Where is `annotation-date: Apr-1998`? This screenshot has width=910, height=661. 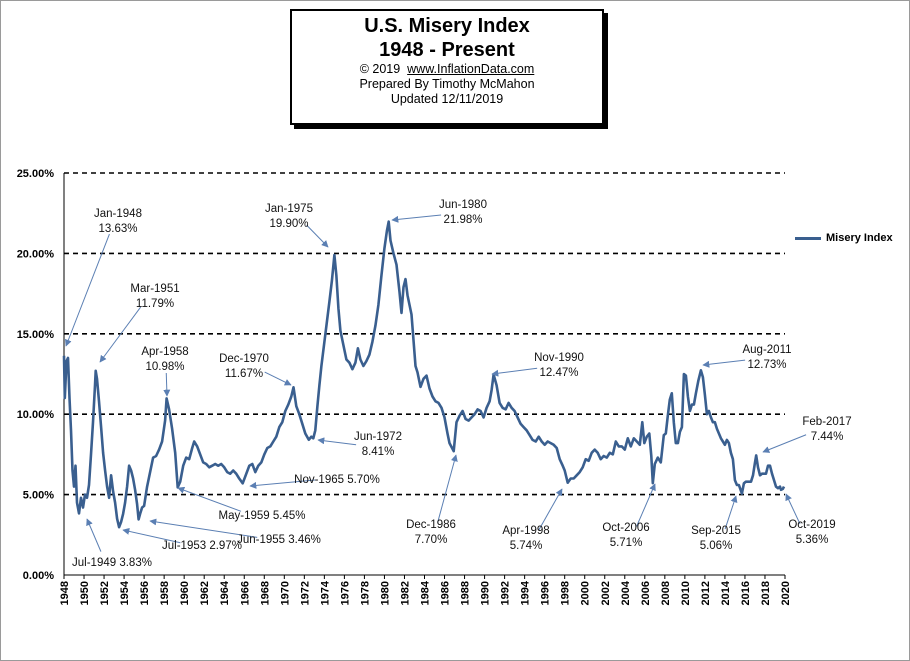
annotation-date: Apr-1998 is located at coordinates (525, 531).